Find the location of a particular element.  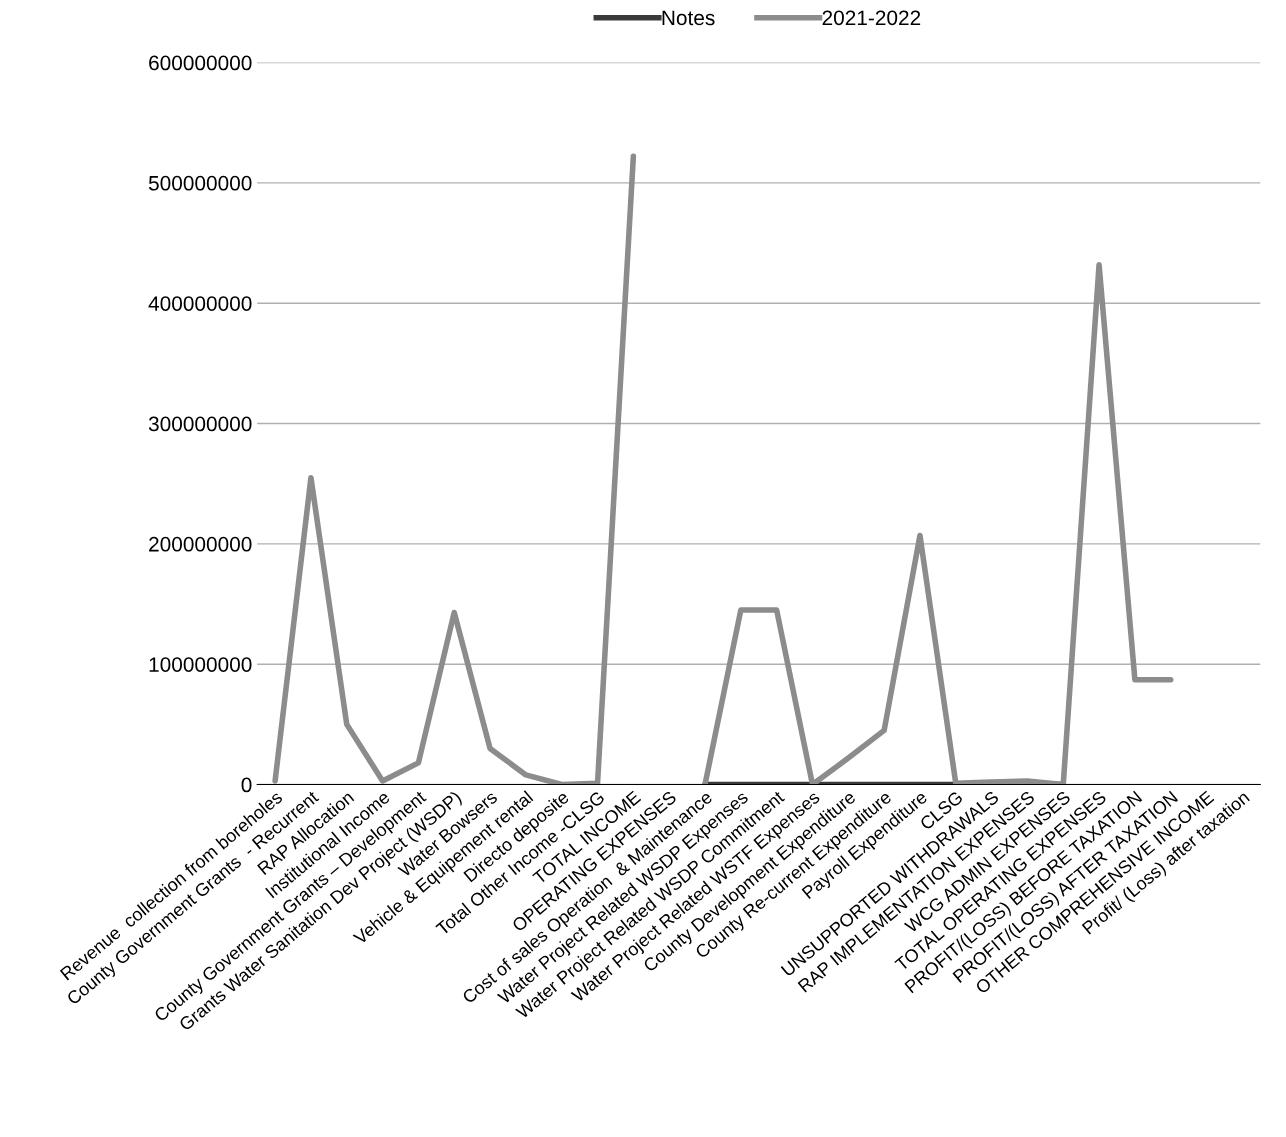

legend-label: 2021-2022 is located at coordinates (871, 18).